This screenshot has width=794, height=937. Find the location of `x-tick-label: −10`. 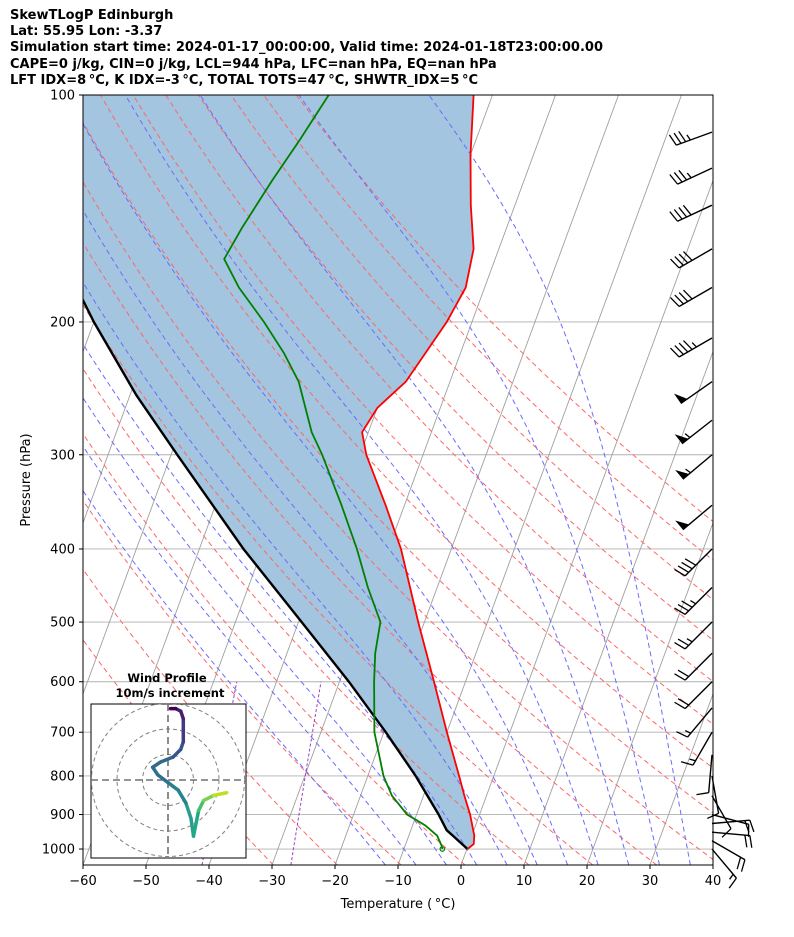

x-tick-label: −10 is located at coordinates (397, 881).